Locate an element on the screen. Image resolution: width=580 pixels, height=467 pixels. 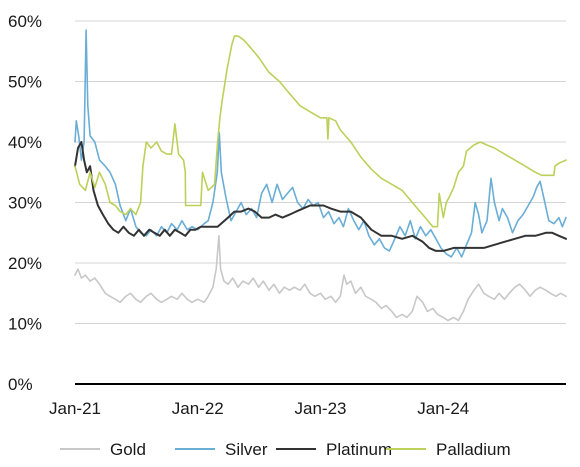
legend: Gold Silver Platinum Palladium is located at coordinates (285, 449).